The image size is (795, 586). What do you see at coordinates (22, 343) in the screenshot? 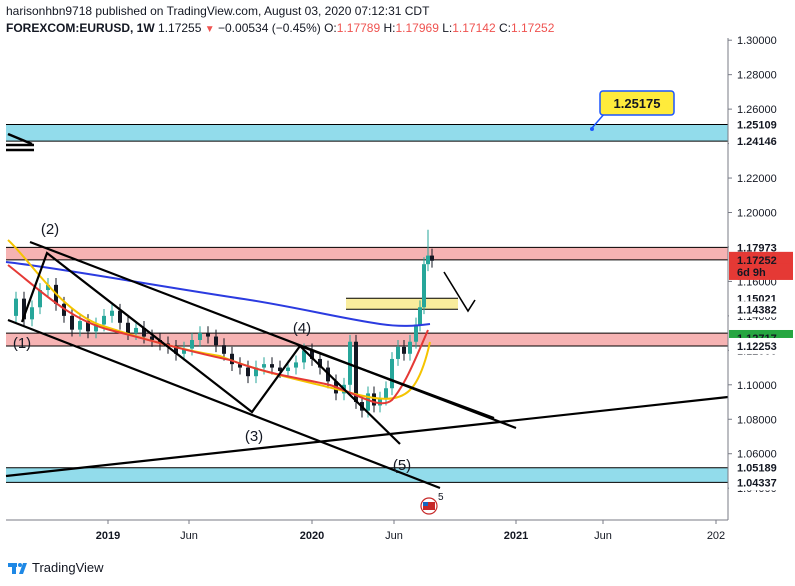
I see `wave-label: (1)` at bounding box center [22, 343].